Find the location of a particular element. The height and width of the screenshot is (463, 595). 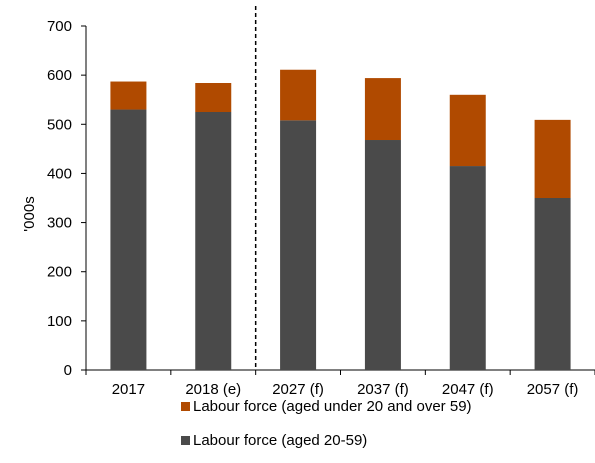

y-tick-label: 300 is located at coordinates (59, 223).